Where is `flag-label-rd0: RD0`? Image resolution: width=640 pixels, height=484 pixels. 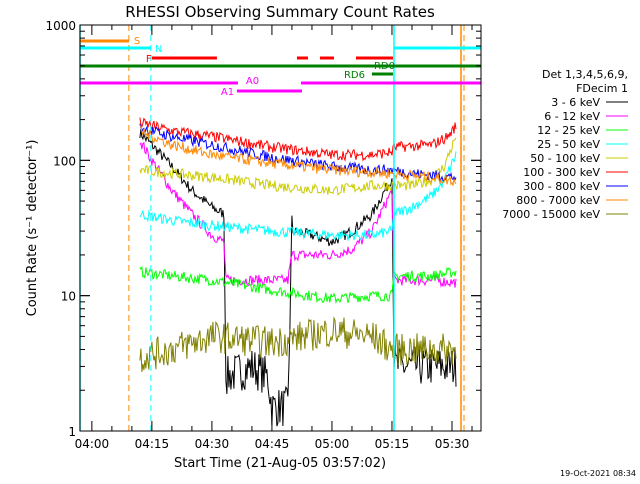 flag-label-rd0: RD0 is located at coordinates (384, 66).